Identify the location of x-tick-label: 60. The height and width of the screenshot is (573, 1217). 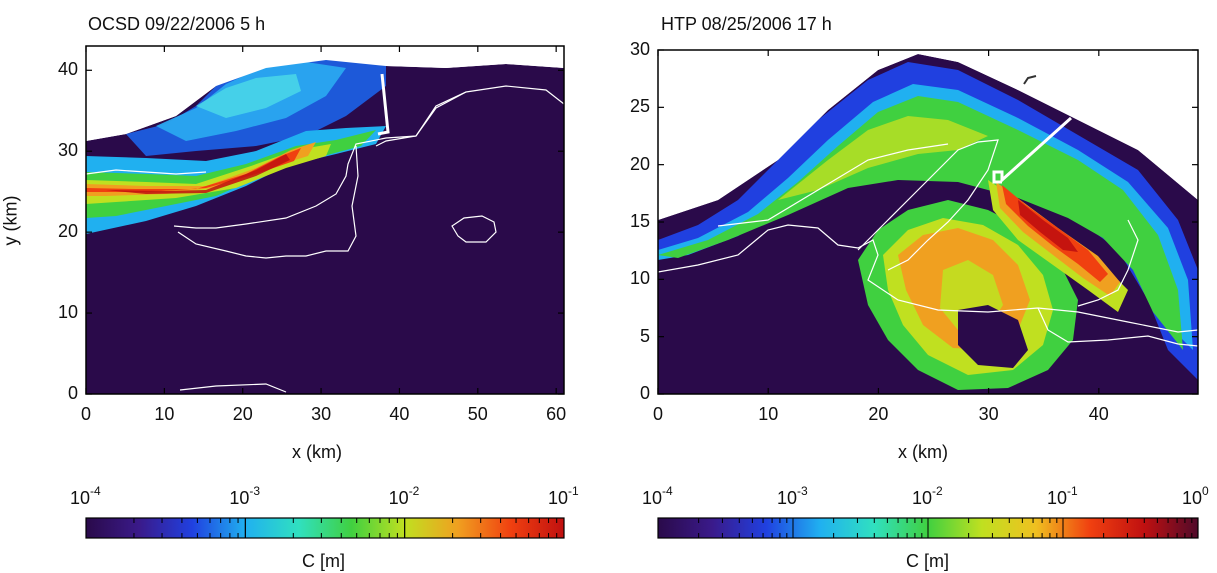
(556, 414).